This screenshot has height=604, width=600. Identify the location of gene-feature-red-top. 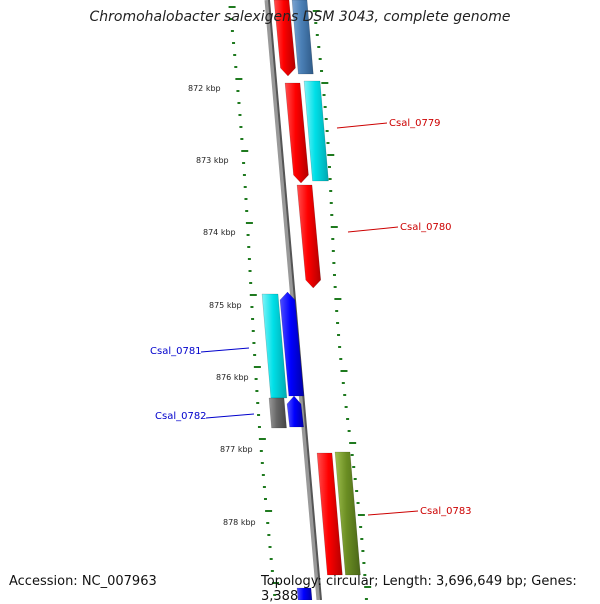
(284, 38).